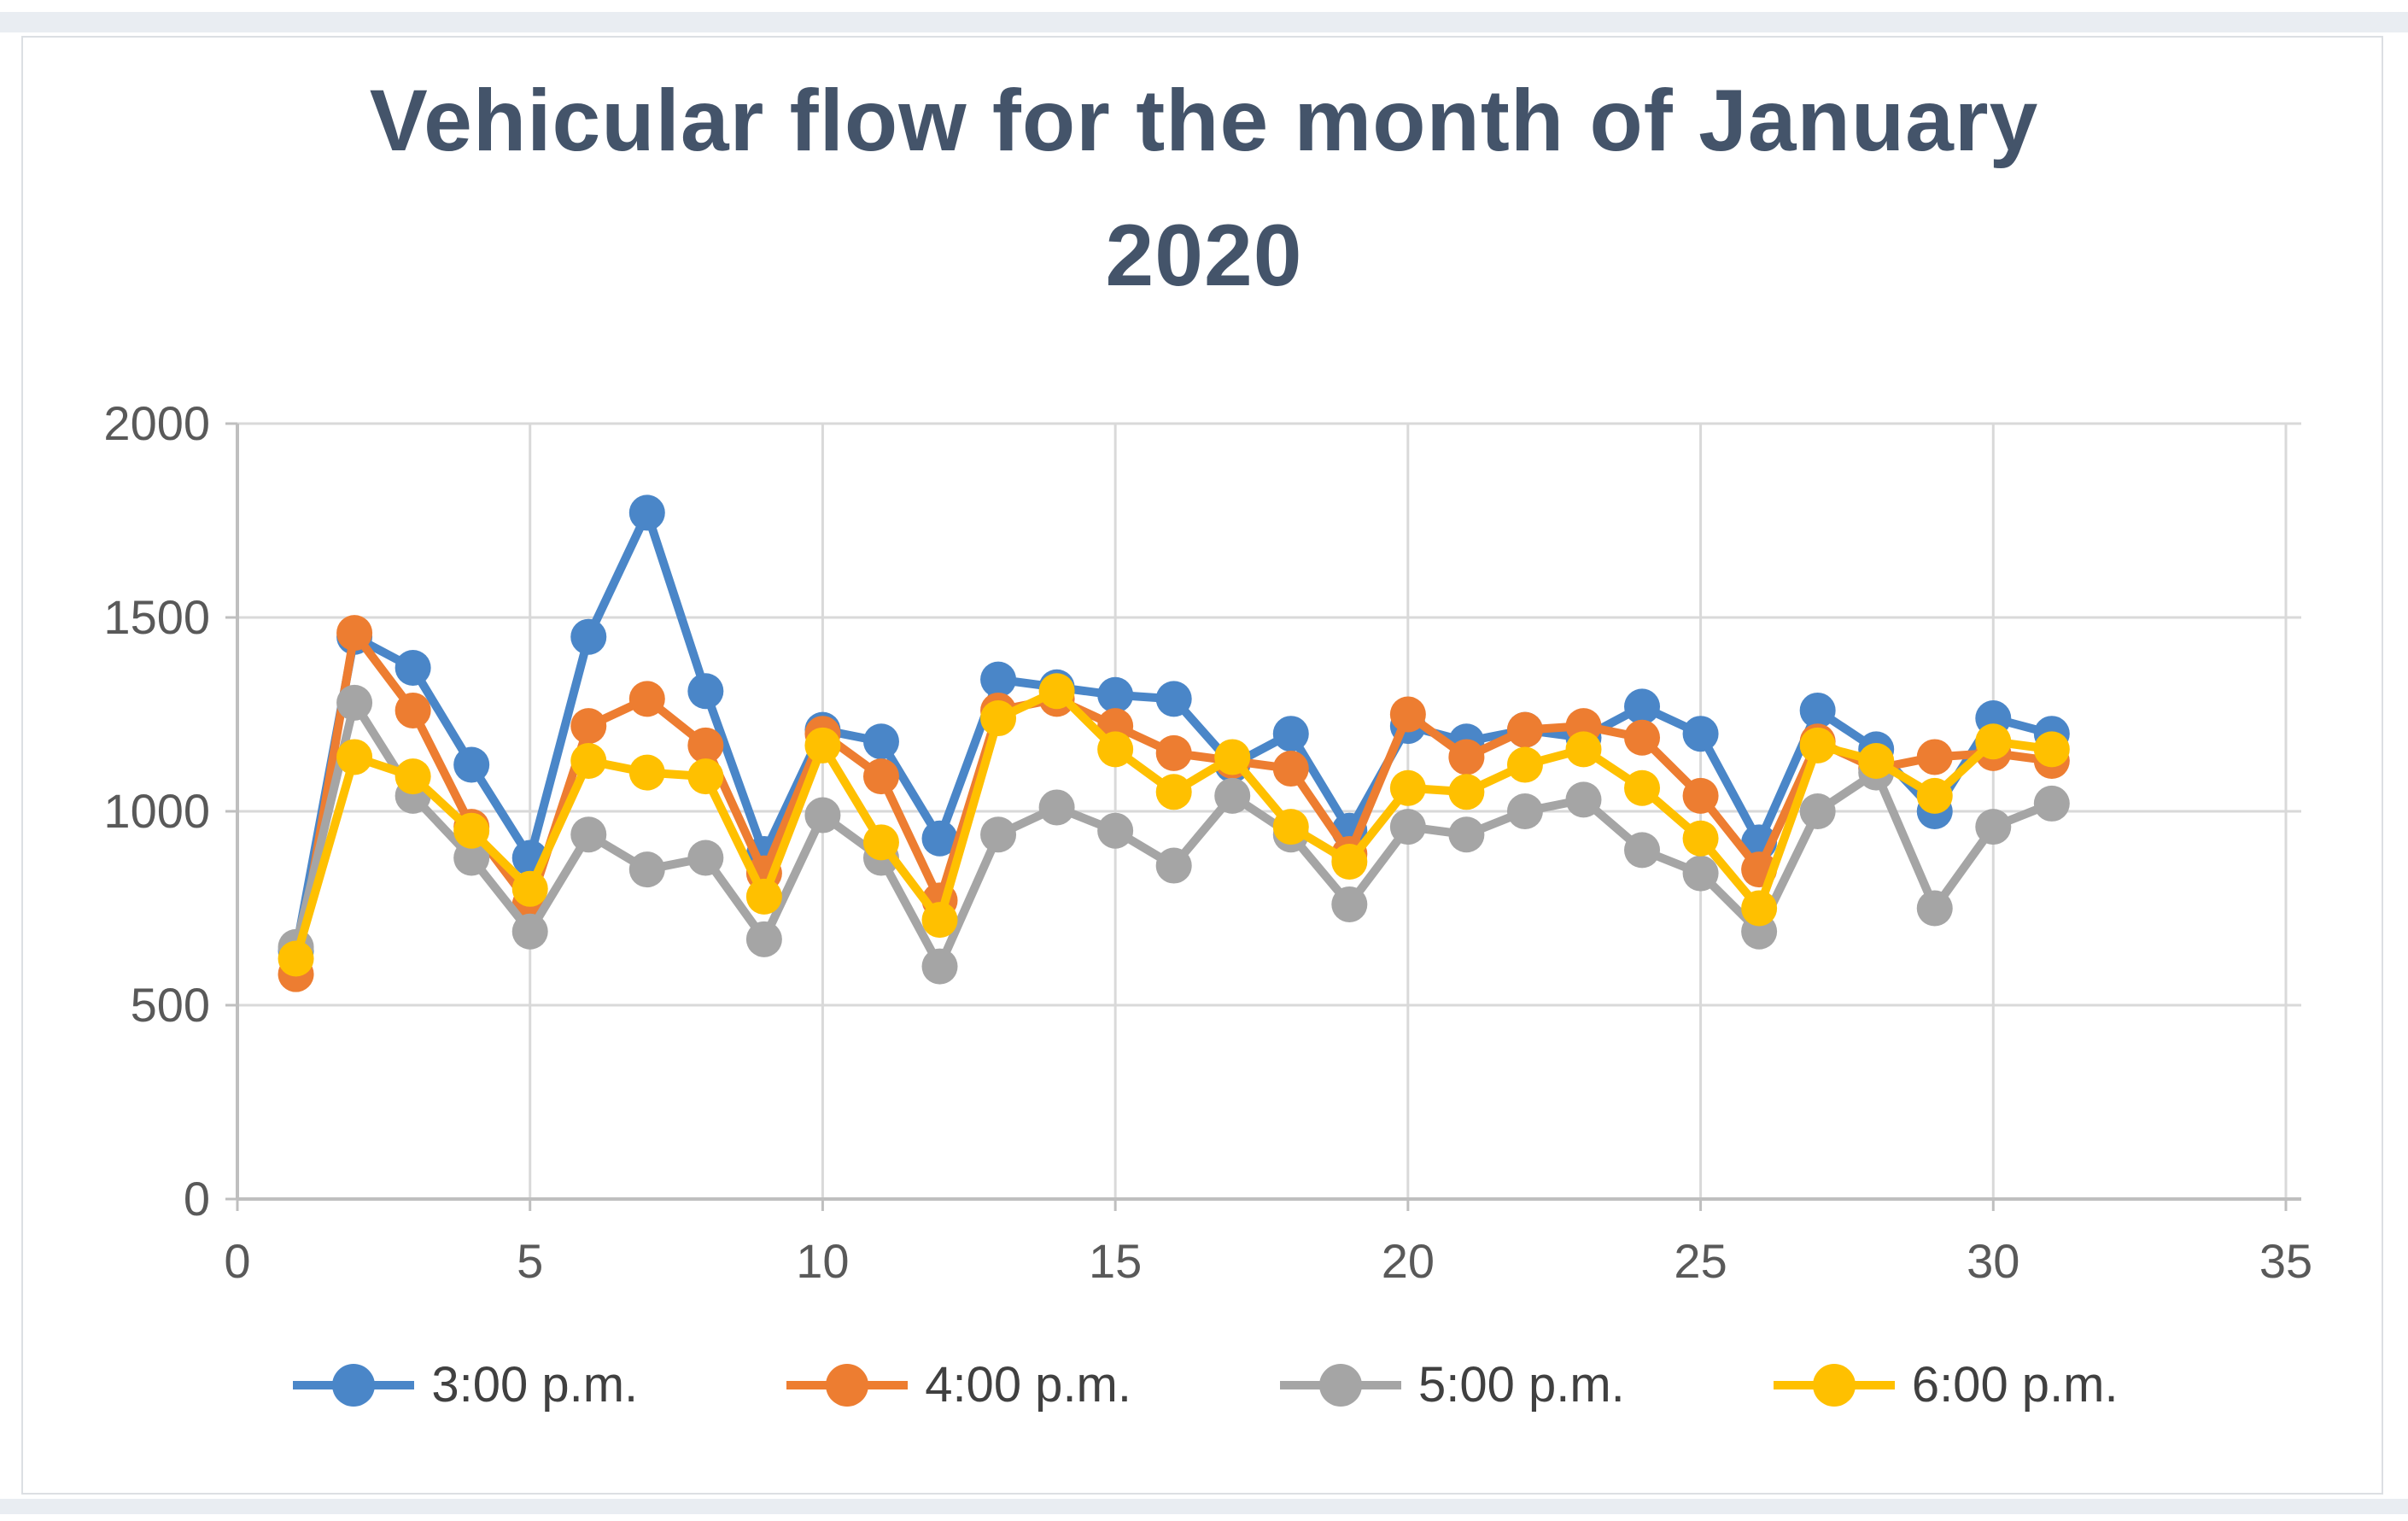  Describe the element at coordinates (471, 764) in the screenshot. I see `data-point-series1-day4` at that location.